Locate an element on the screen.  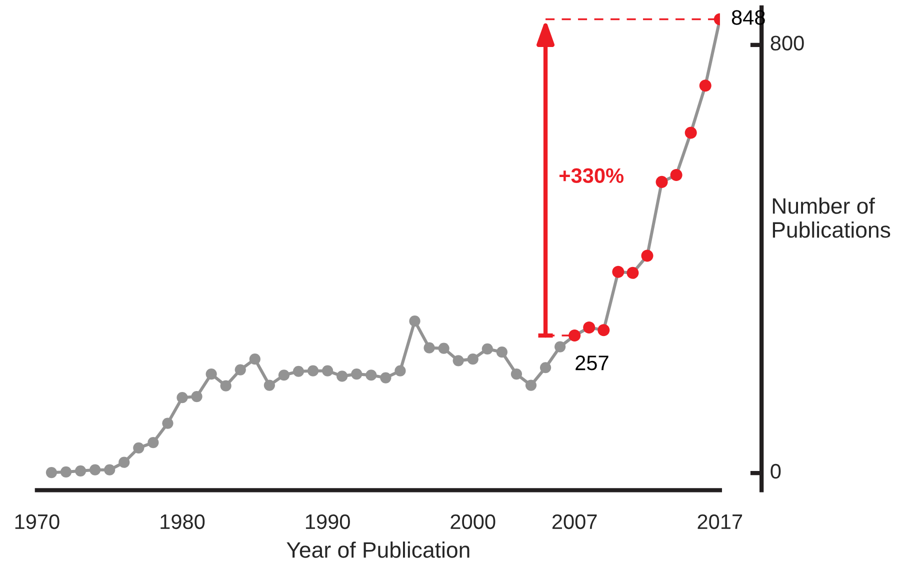
y-tick-label: 0 is located at coordinates (775, 471).